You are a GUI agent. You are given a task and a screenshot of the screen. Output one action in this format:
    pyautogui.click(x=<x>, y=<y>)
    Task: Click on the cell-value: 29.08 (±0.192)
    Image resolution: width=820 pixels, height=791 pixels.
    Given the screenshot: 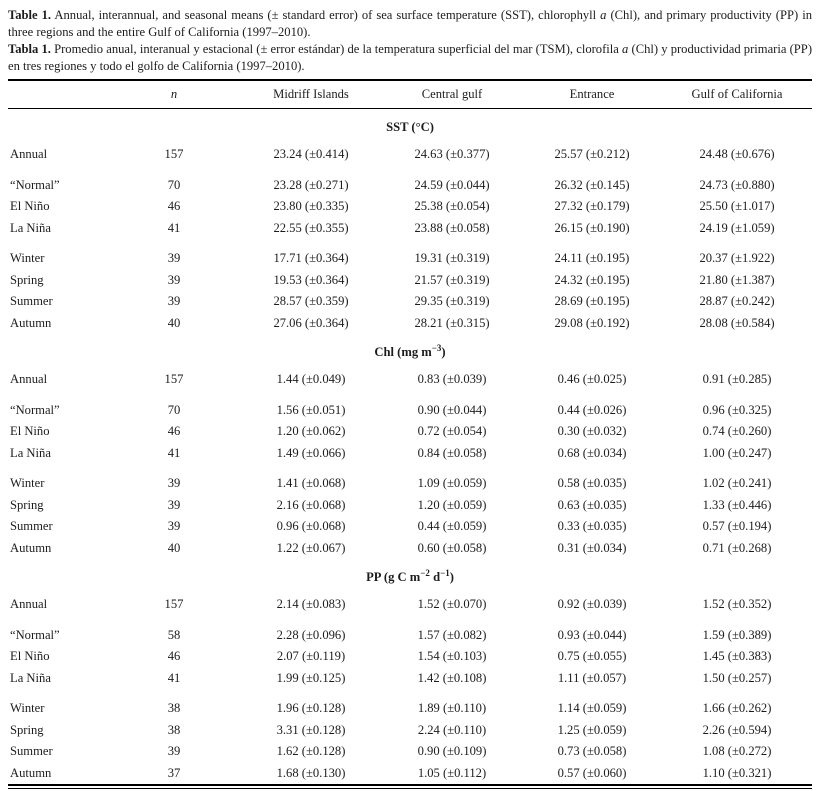 What is the action you would take?
    pyautogui.click(x=592, y=322)
    